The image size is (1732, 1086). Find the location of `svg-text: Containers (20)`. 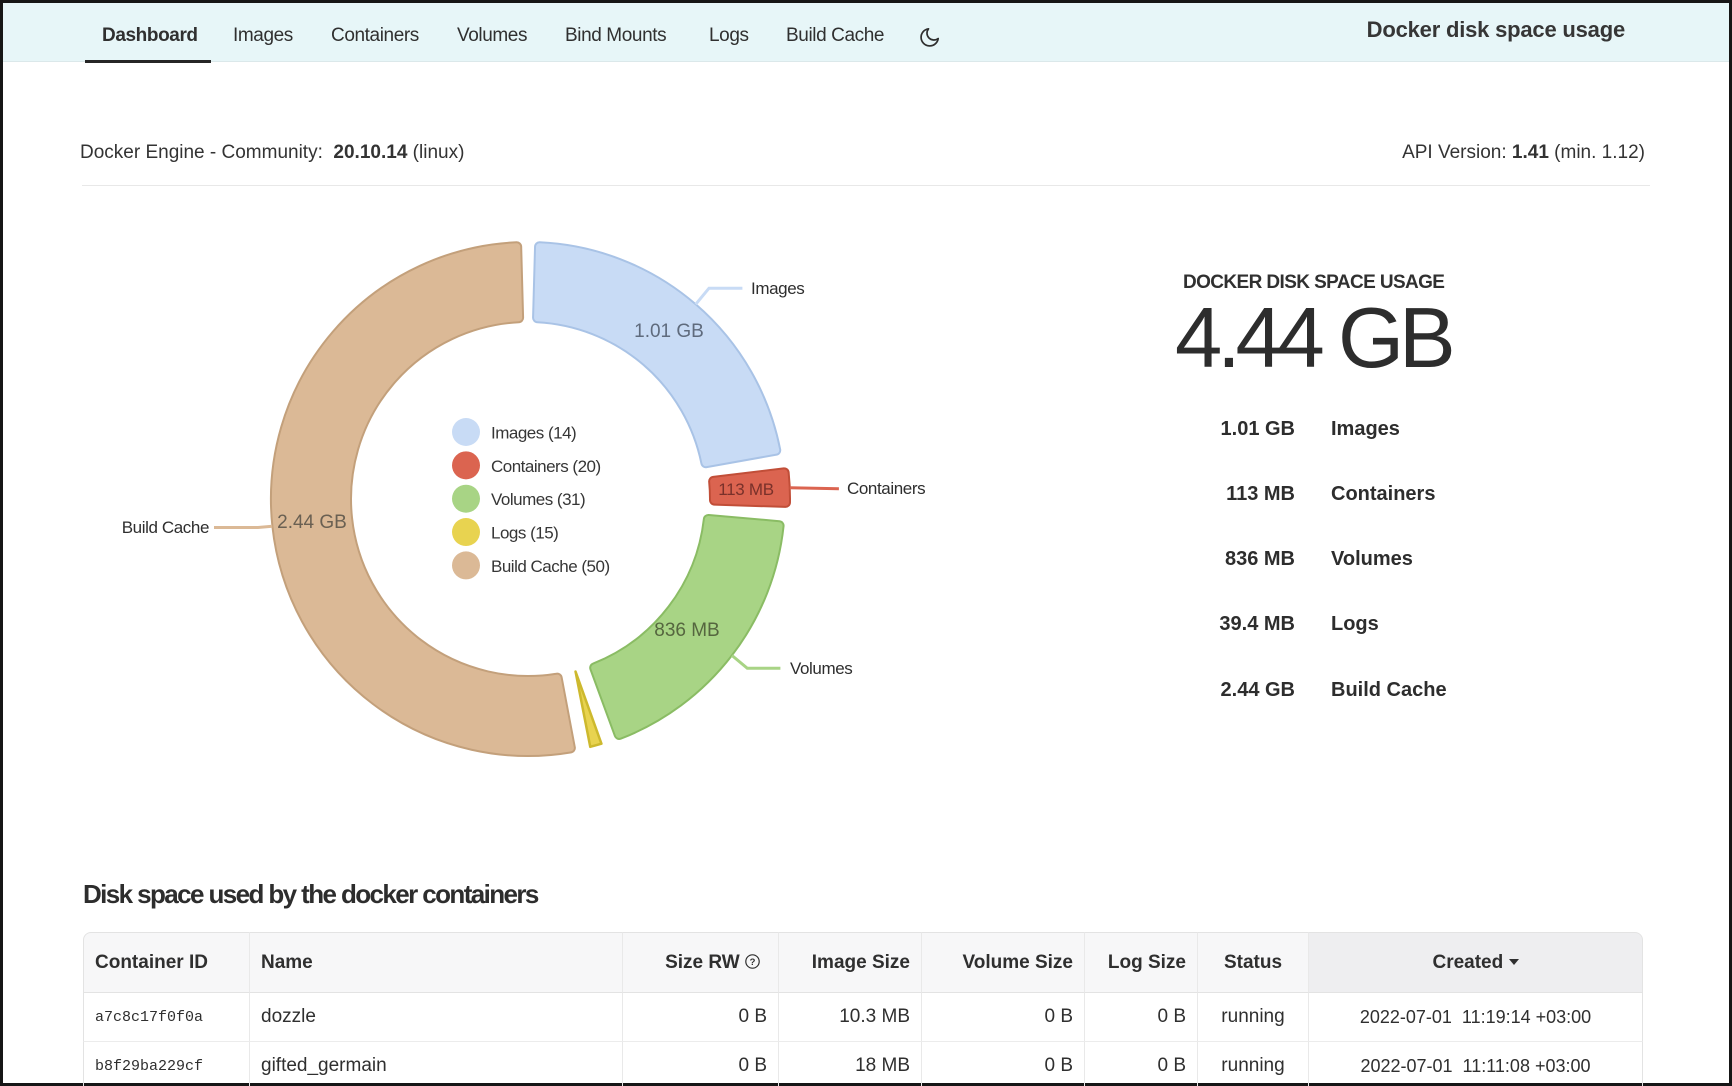

svg-text: Containers (20) is located at coordinates (546, 466).